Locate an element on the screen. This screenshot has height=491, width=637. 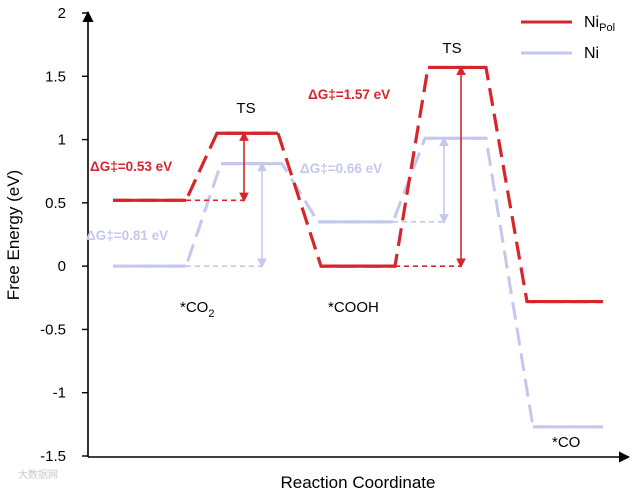
watermark-text: 大数据网 is located at coordinates (38, 474).